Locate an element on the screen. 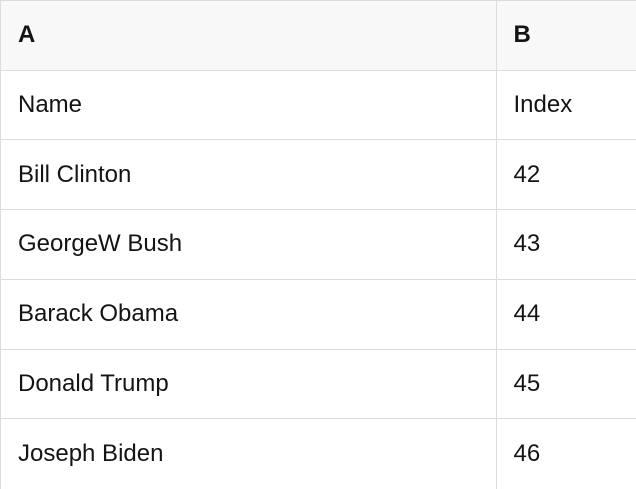 The image size is (636, 489). table-row: Donald Trump 45 is located at coordinates (318, 384).